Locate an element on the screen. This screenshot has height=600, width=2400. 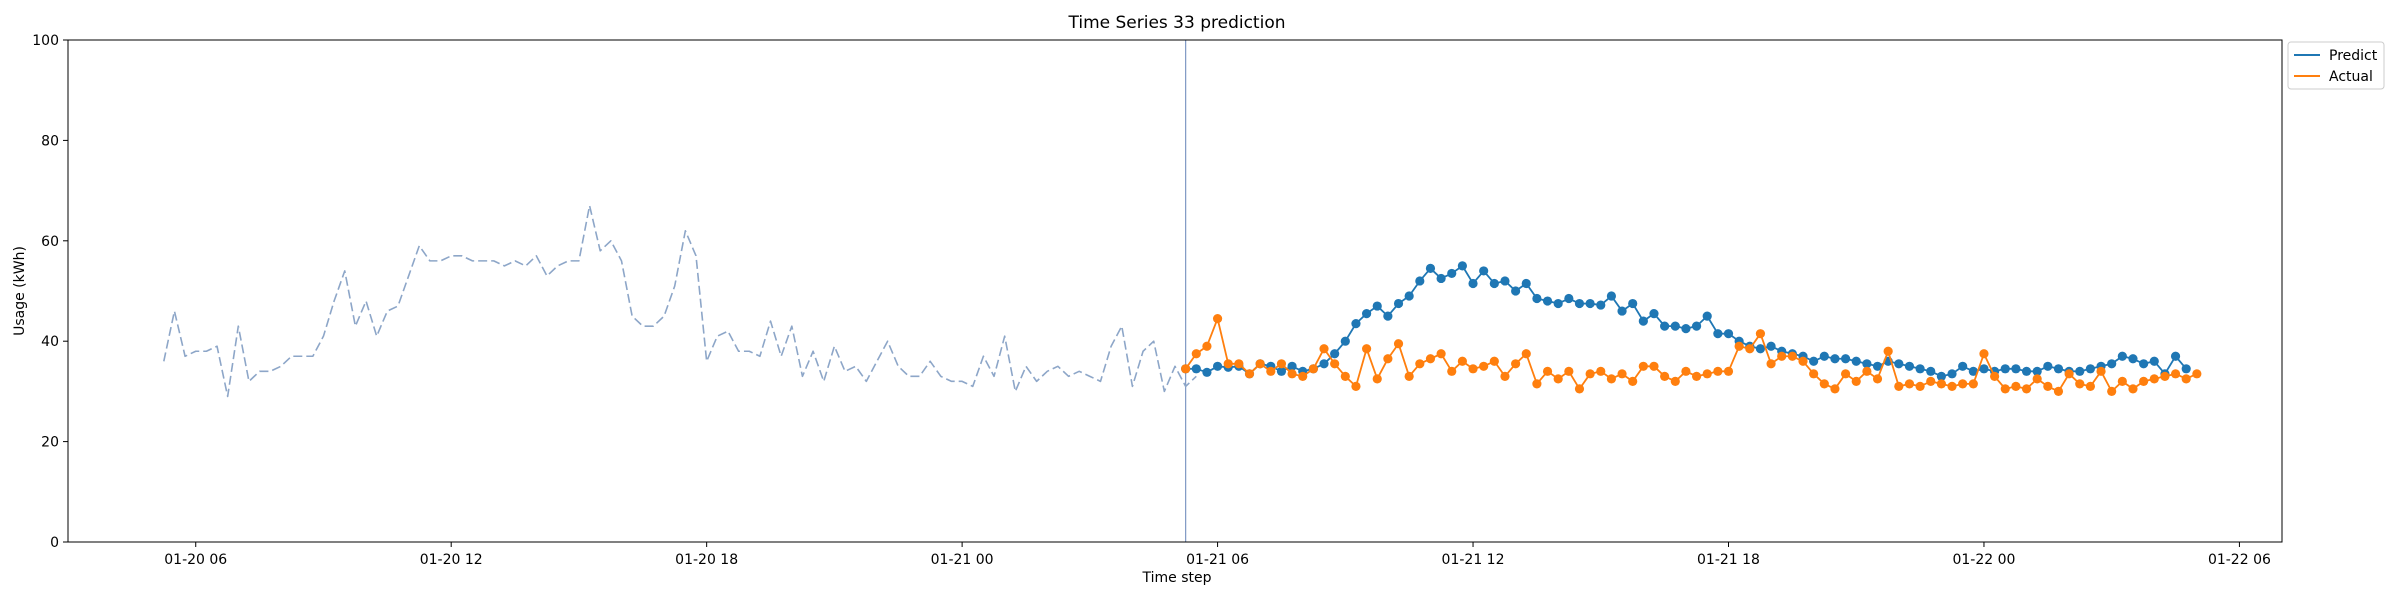
x-tick-label: 01-22 06 is located at coordinates (2239, 560).